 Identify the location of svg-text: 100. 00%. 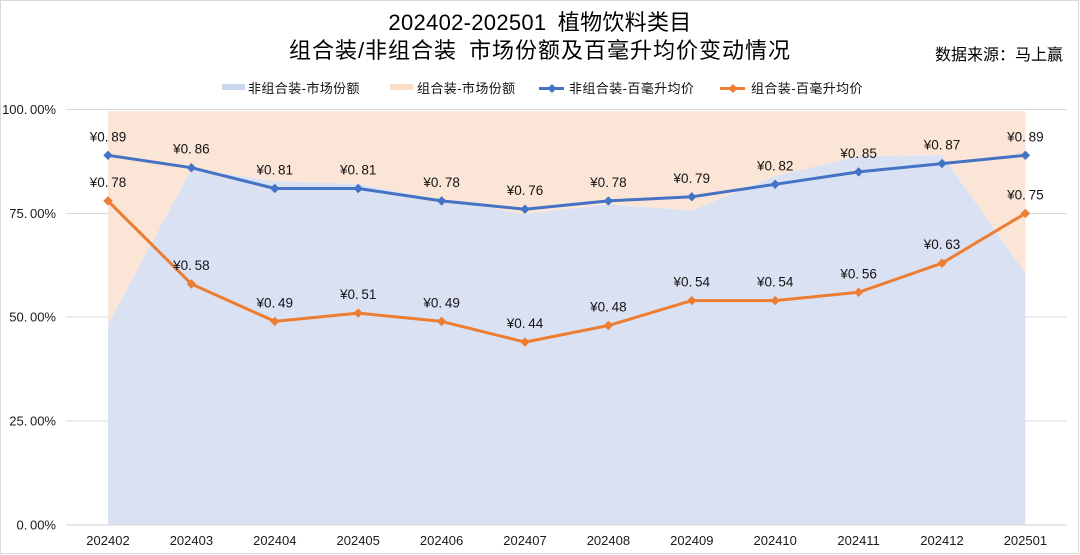
(29, 109).